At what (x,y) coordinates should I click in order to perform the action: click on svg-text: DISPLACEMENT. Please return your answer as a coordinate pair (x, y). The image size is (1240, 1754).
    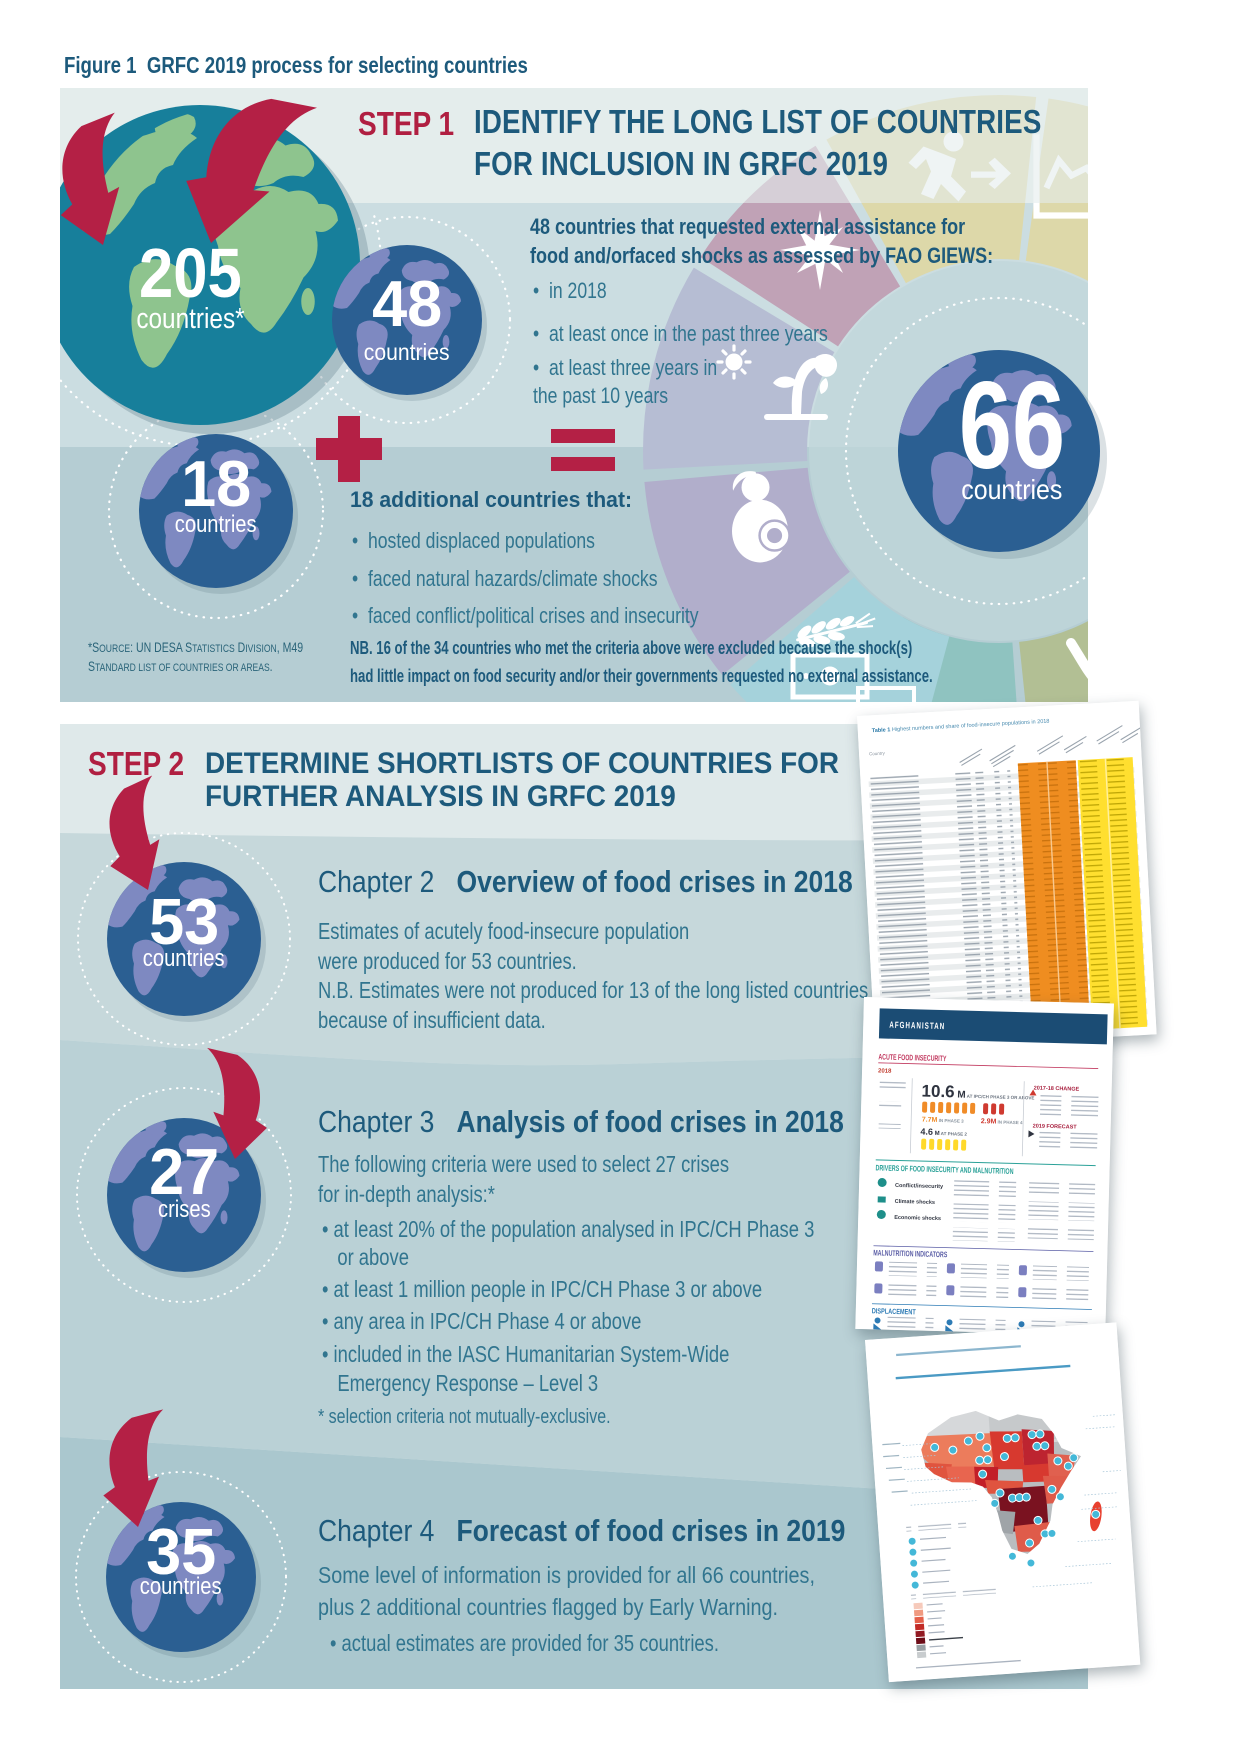
    Looking at the image, I should click on (894, 1311).